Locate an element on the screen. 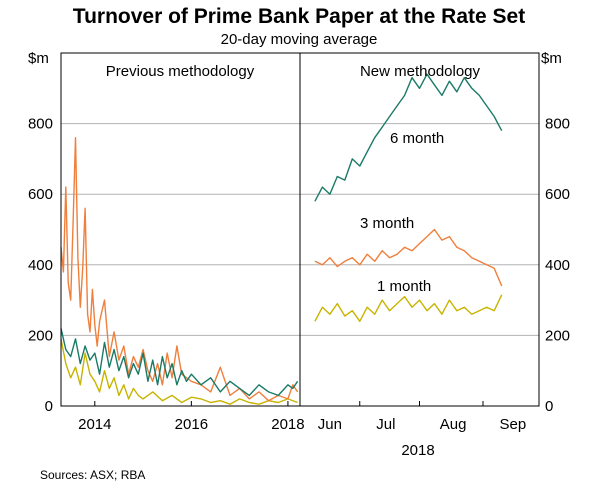 Image resolution: width=598 pixels, height=487 pixels. x-tick-label: 2014 is located at coordinates (94, 424).